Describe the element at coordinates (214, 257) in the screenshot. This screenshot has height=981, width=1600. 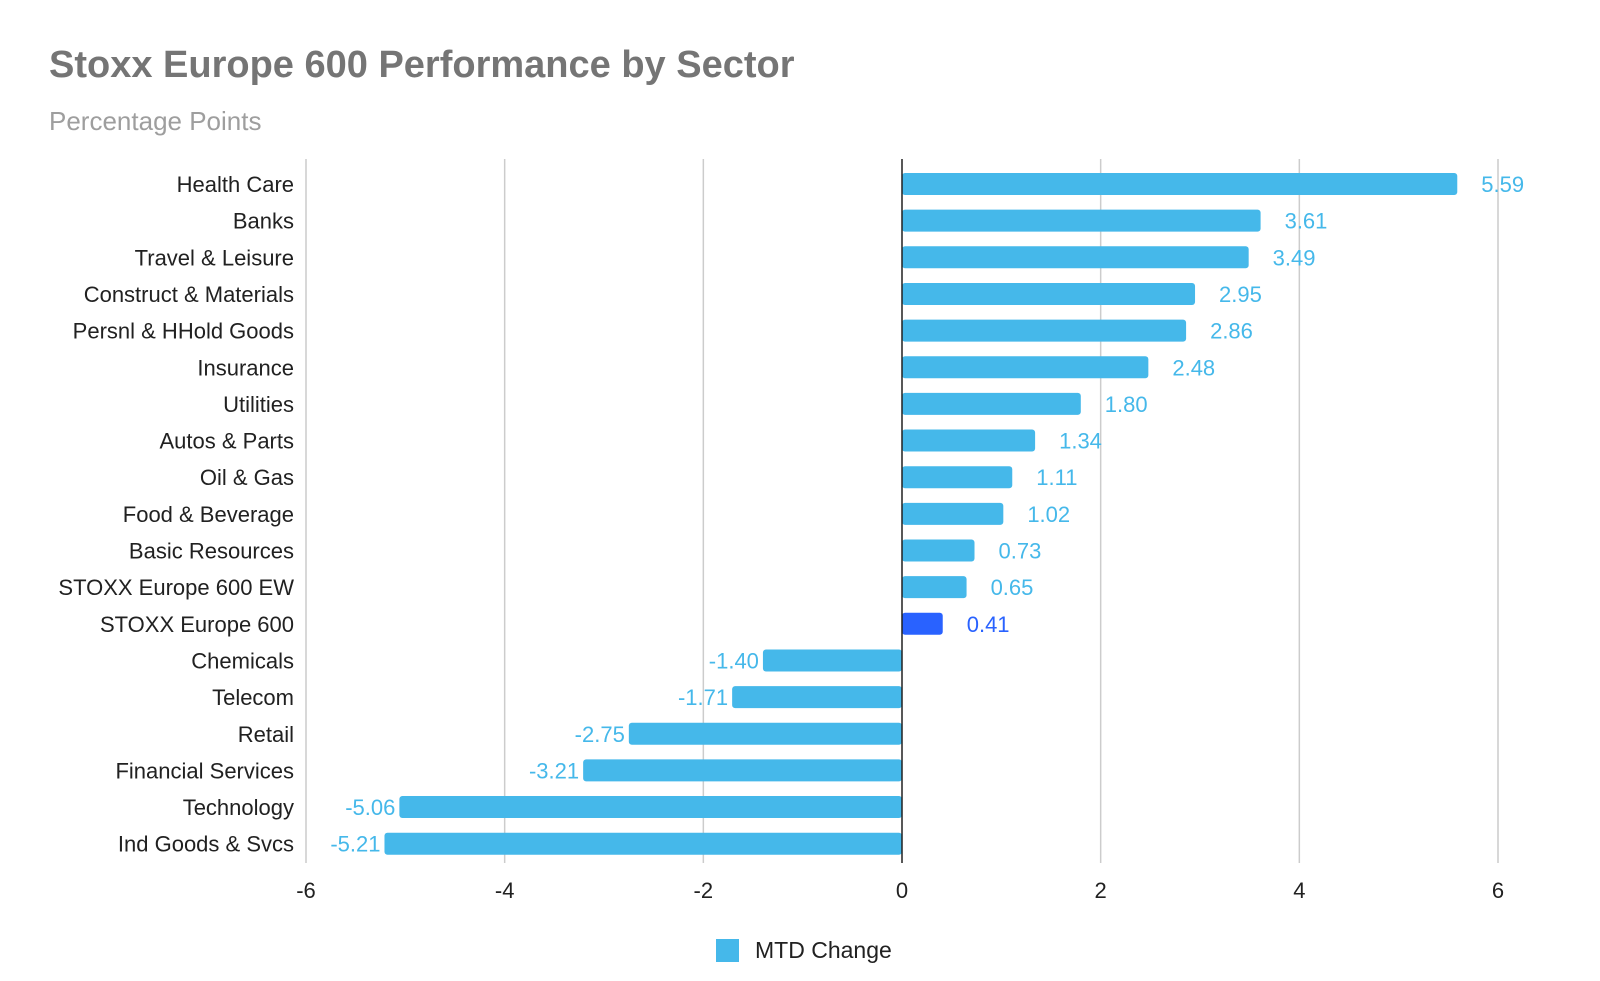
I see `category-label: Travel & Leisure` at that location.